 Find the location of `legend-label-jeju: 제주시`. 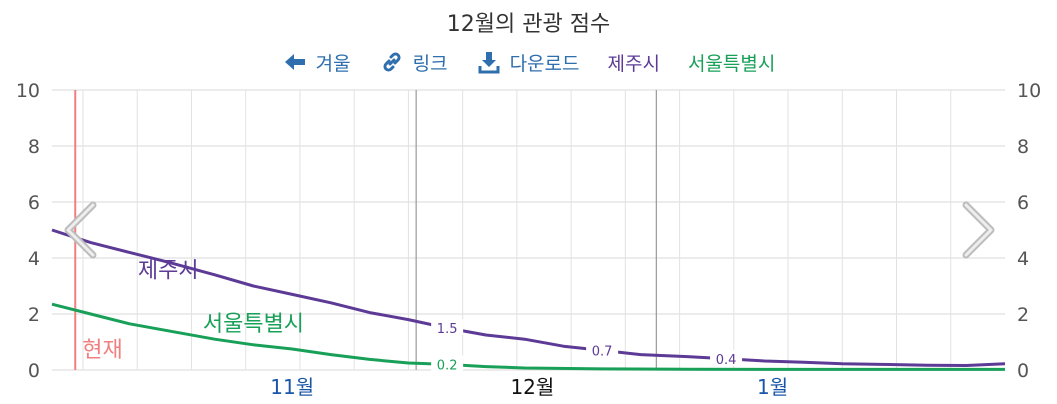

legend-label-jeju: 제주시 is located at coordinates (633, 63).